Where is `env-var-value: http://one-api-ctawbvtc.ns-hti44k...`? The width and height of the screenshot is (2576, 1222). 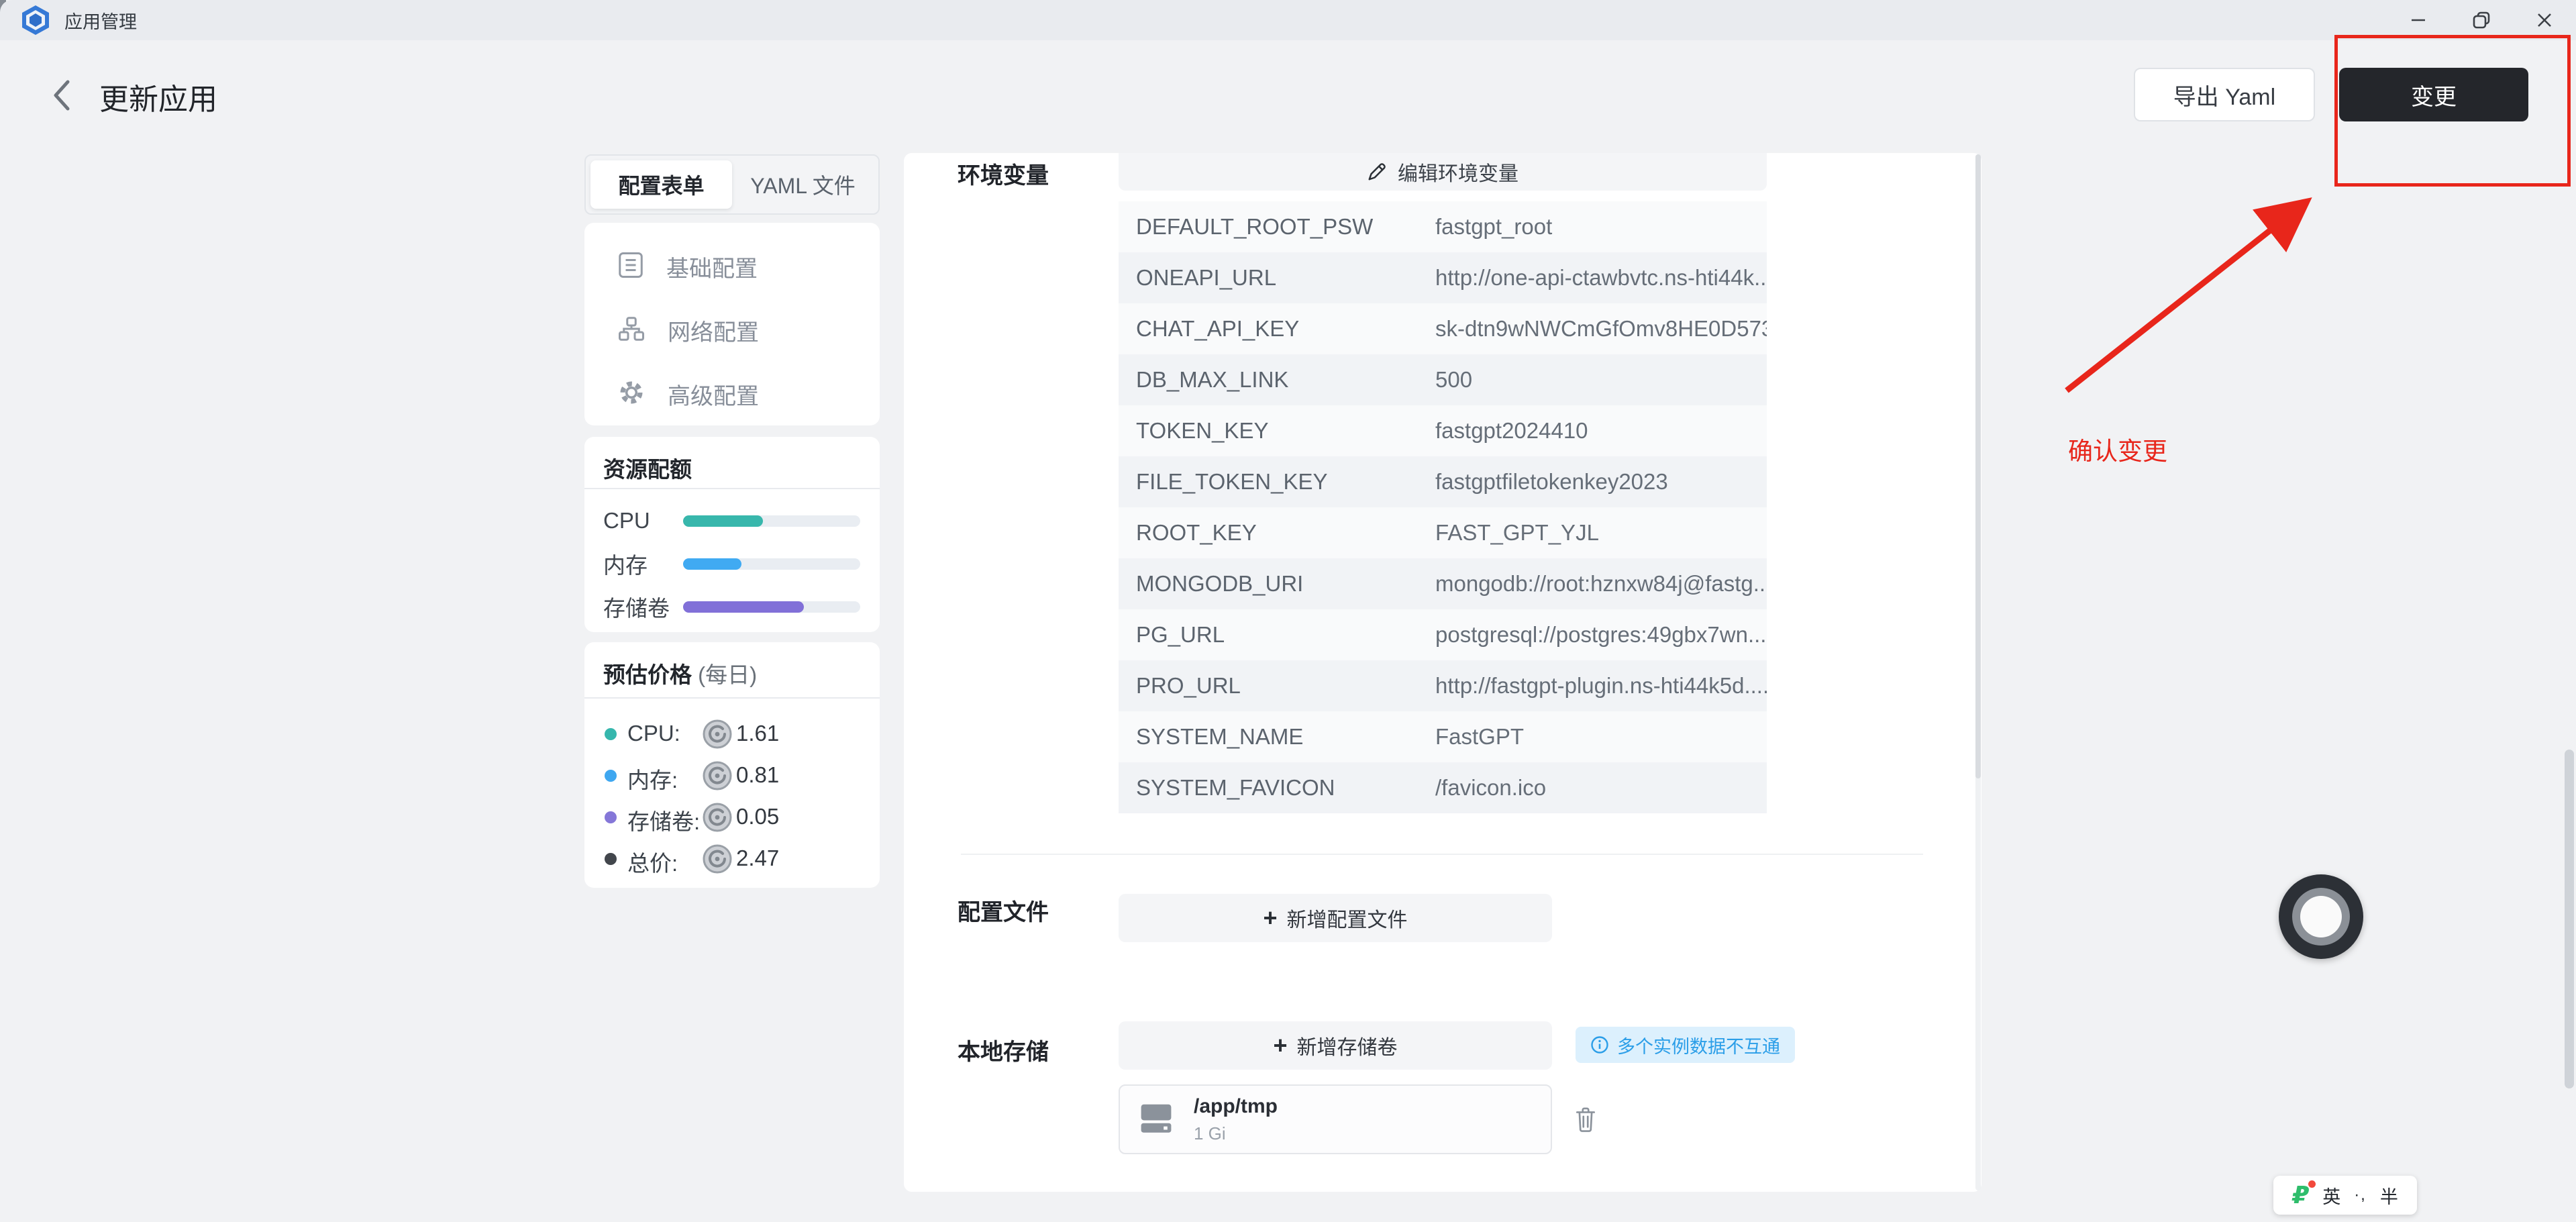
env-var-value: http://one-api-ctawbvtc.ns-hti44k... is located at coordinates (1601, 277).